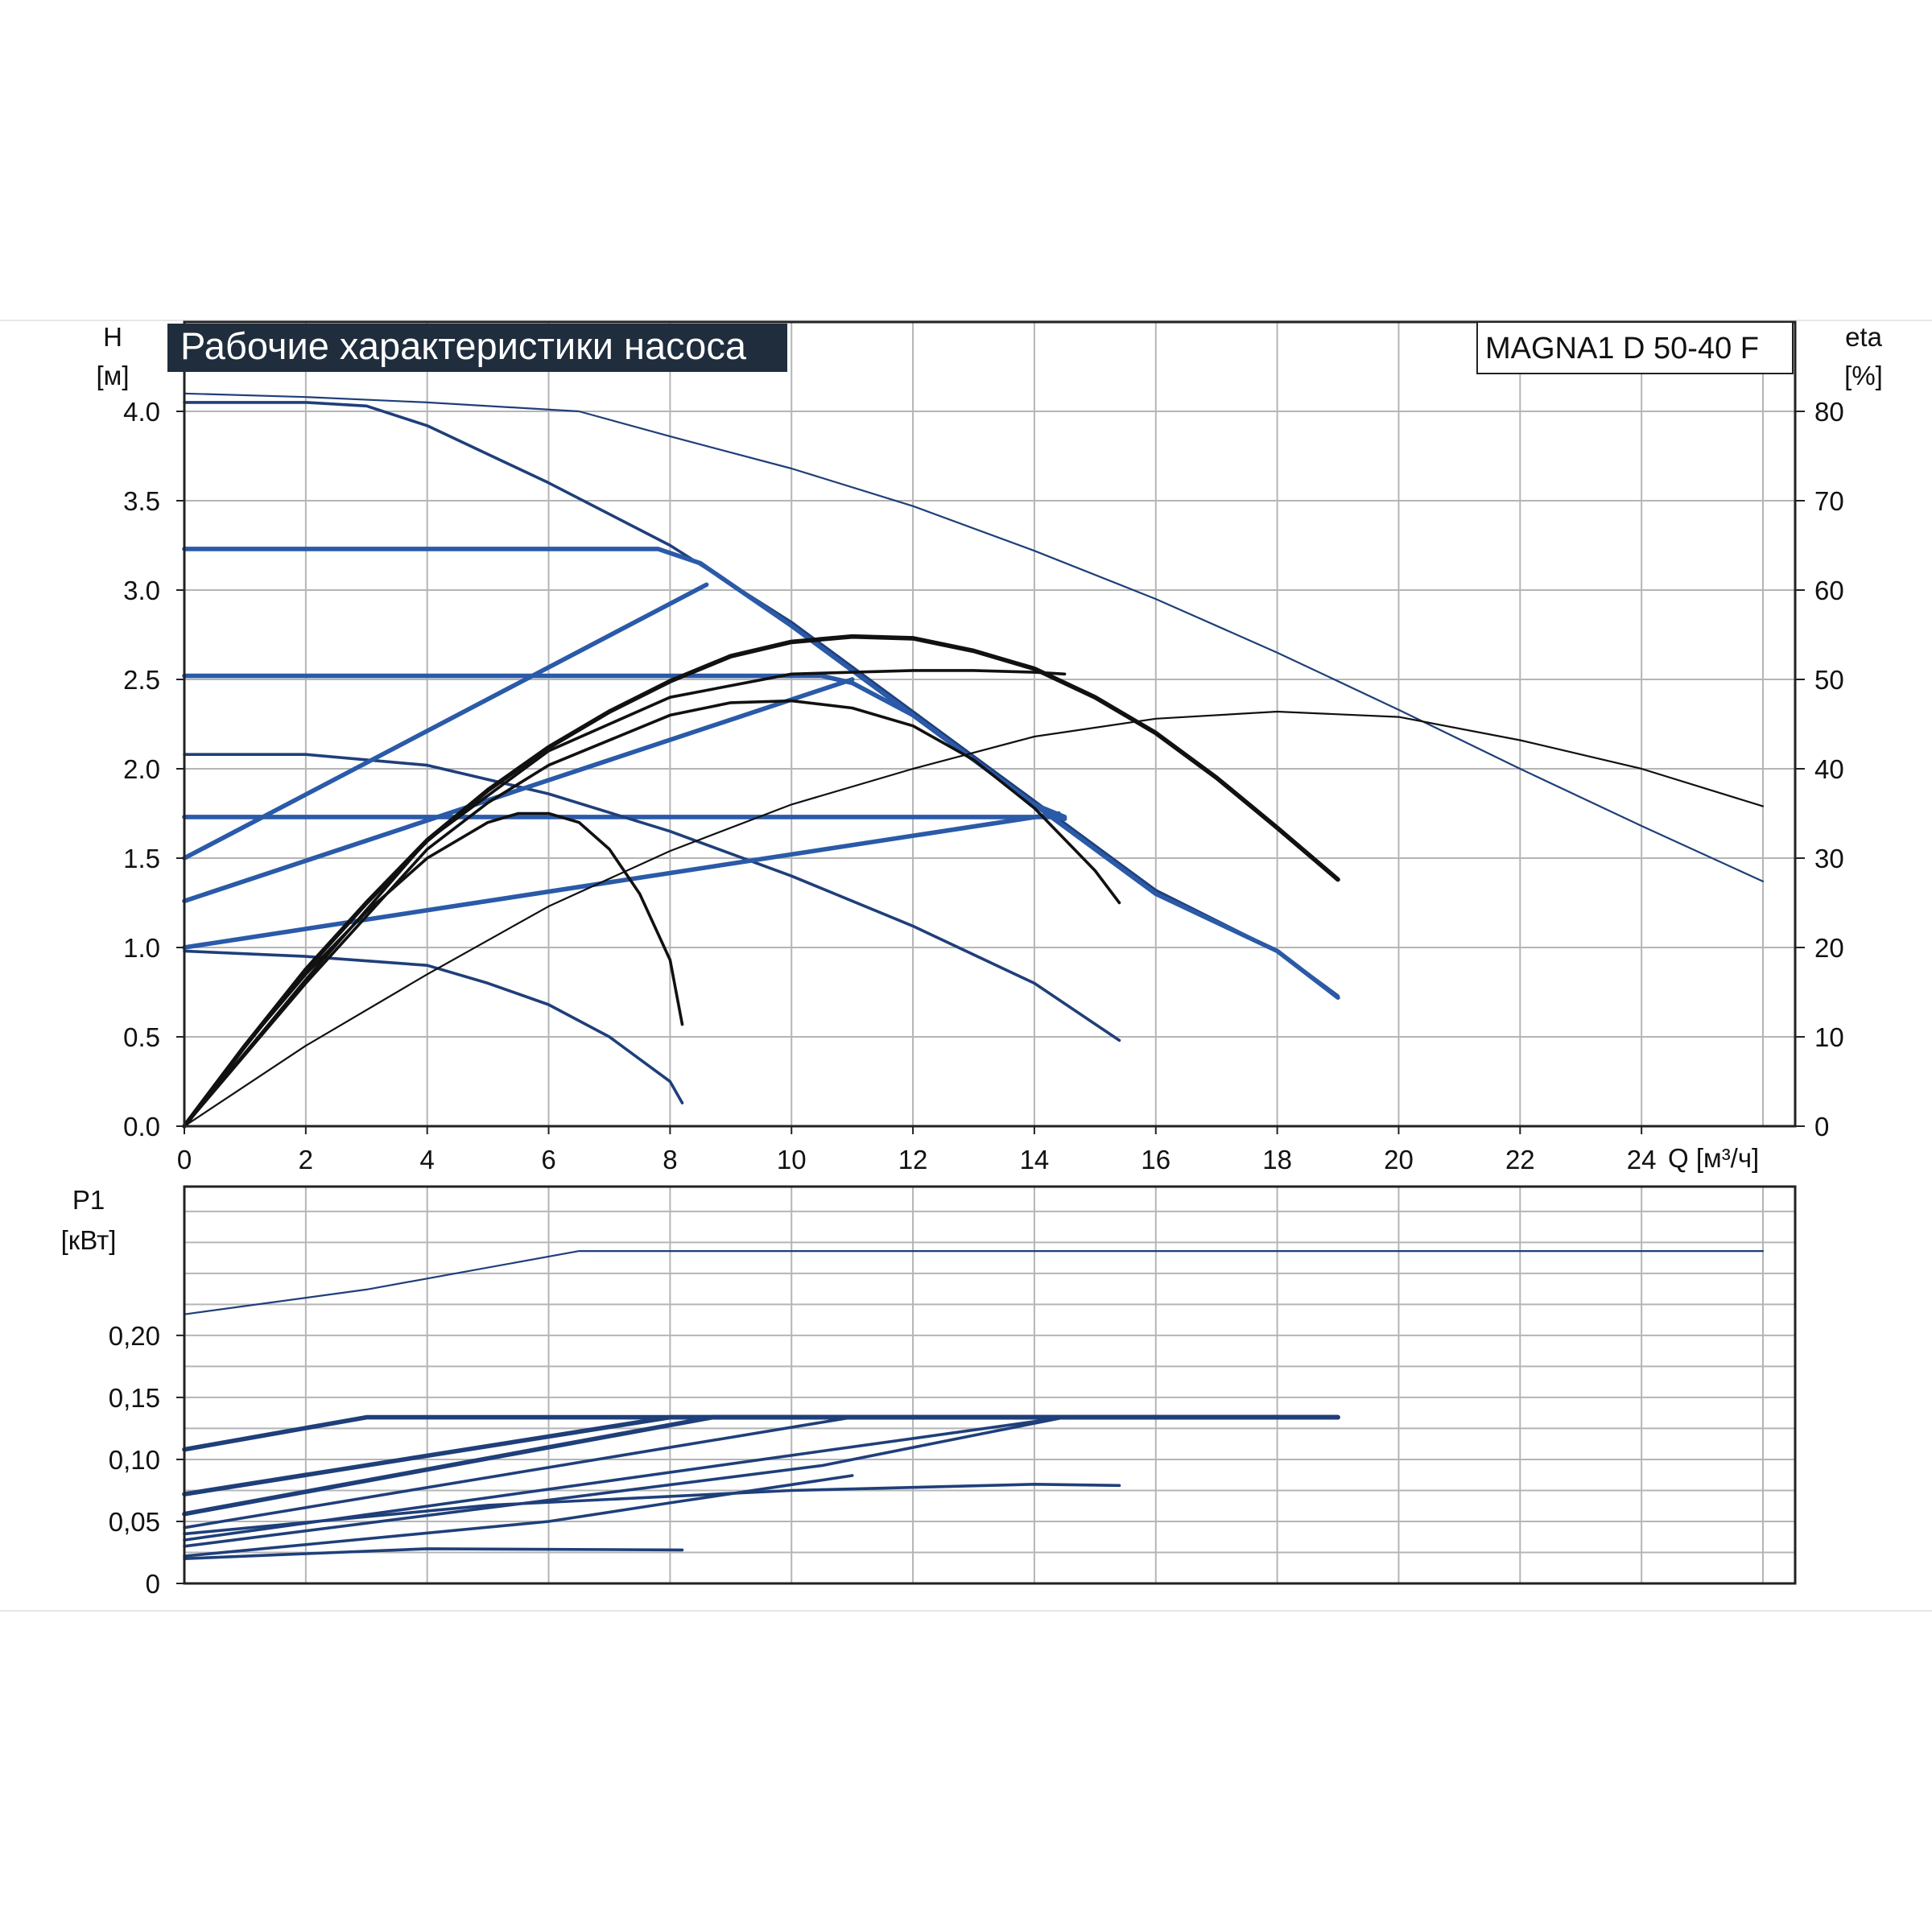  What do you see at coordinates (134, 1460) in the screenshot?
I see `power-y-tick-label: 0,10` at bounding box center [134, 1460].